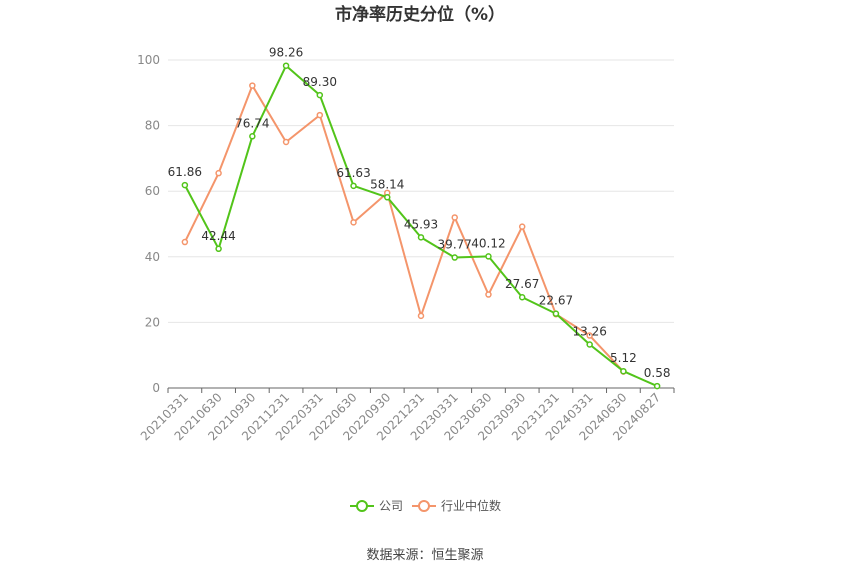  What do you see at coordinates (152, 126) in the screenshot?
I see `y-tick-label: 80` at bounding box center [152, 126].